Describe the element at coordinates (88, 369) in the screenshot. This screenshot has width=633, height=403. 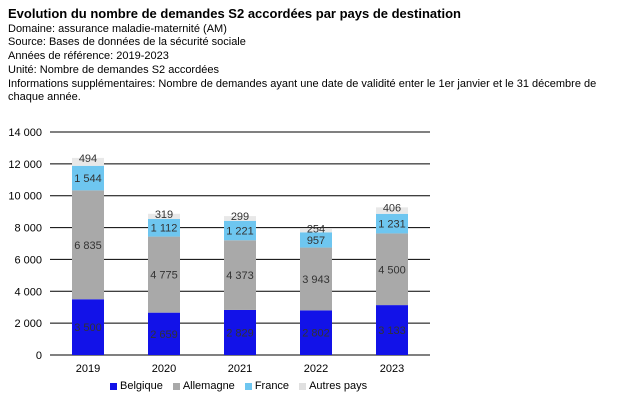
I see `x-tick-label: 2019` at that location.